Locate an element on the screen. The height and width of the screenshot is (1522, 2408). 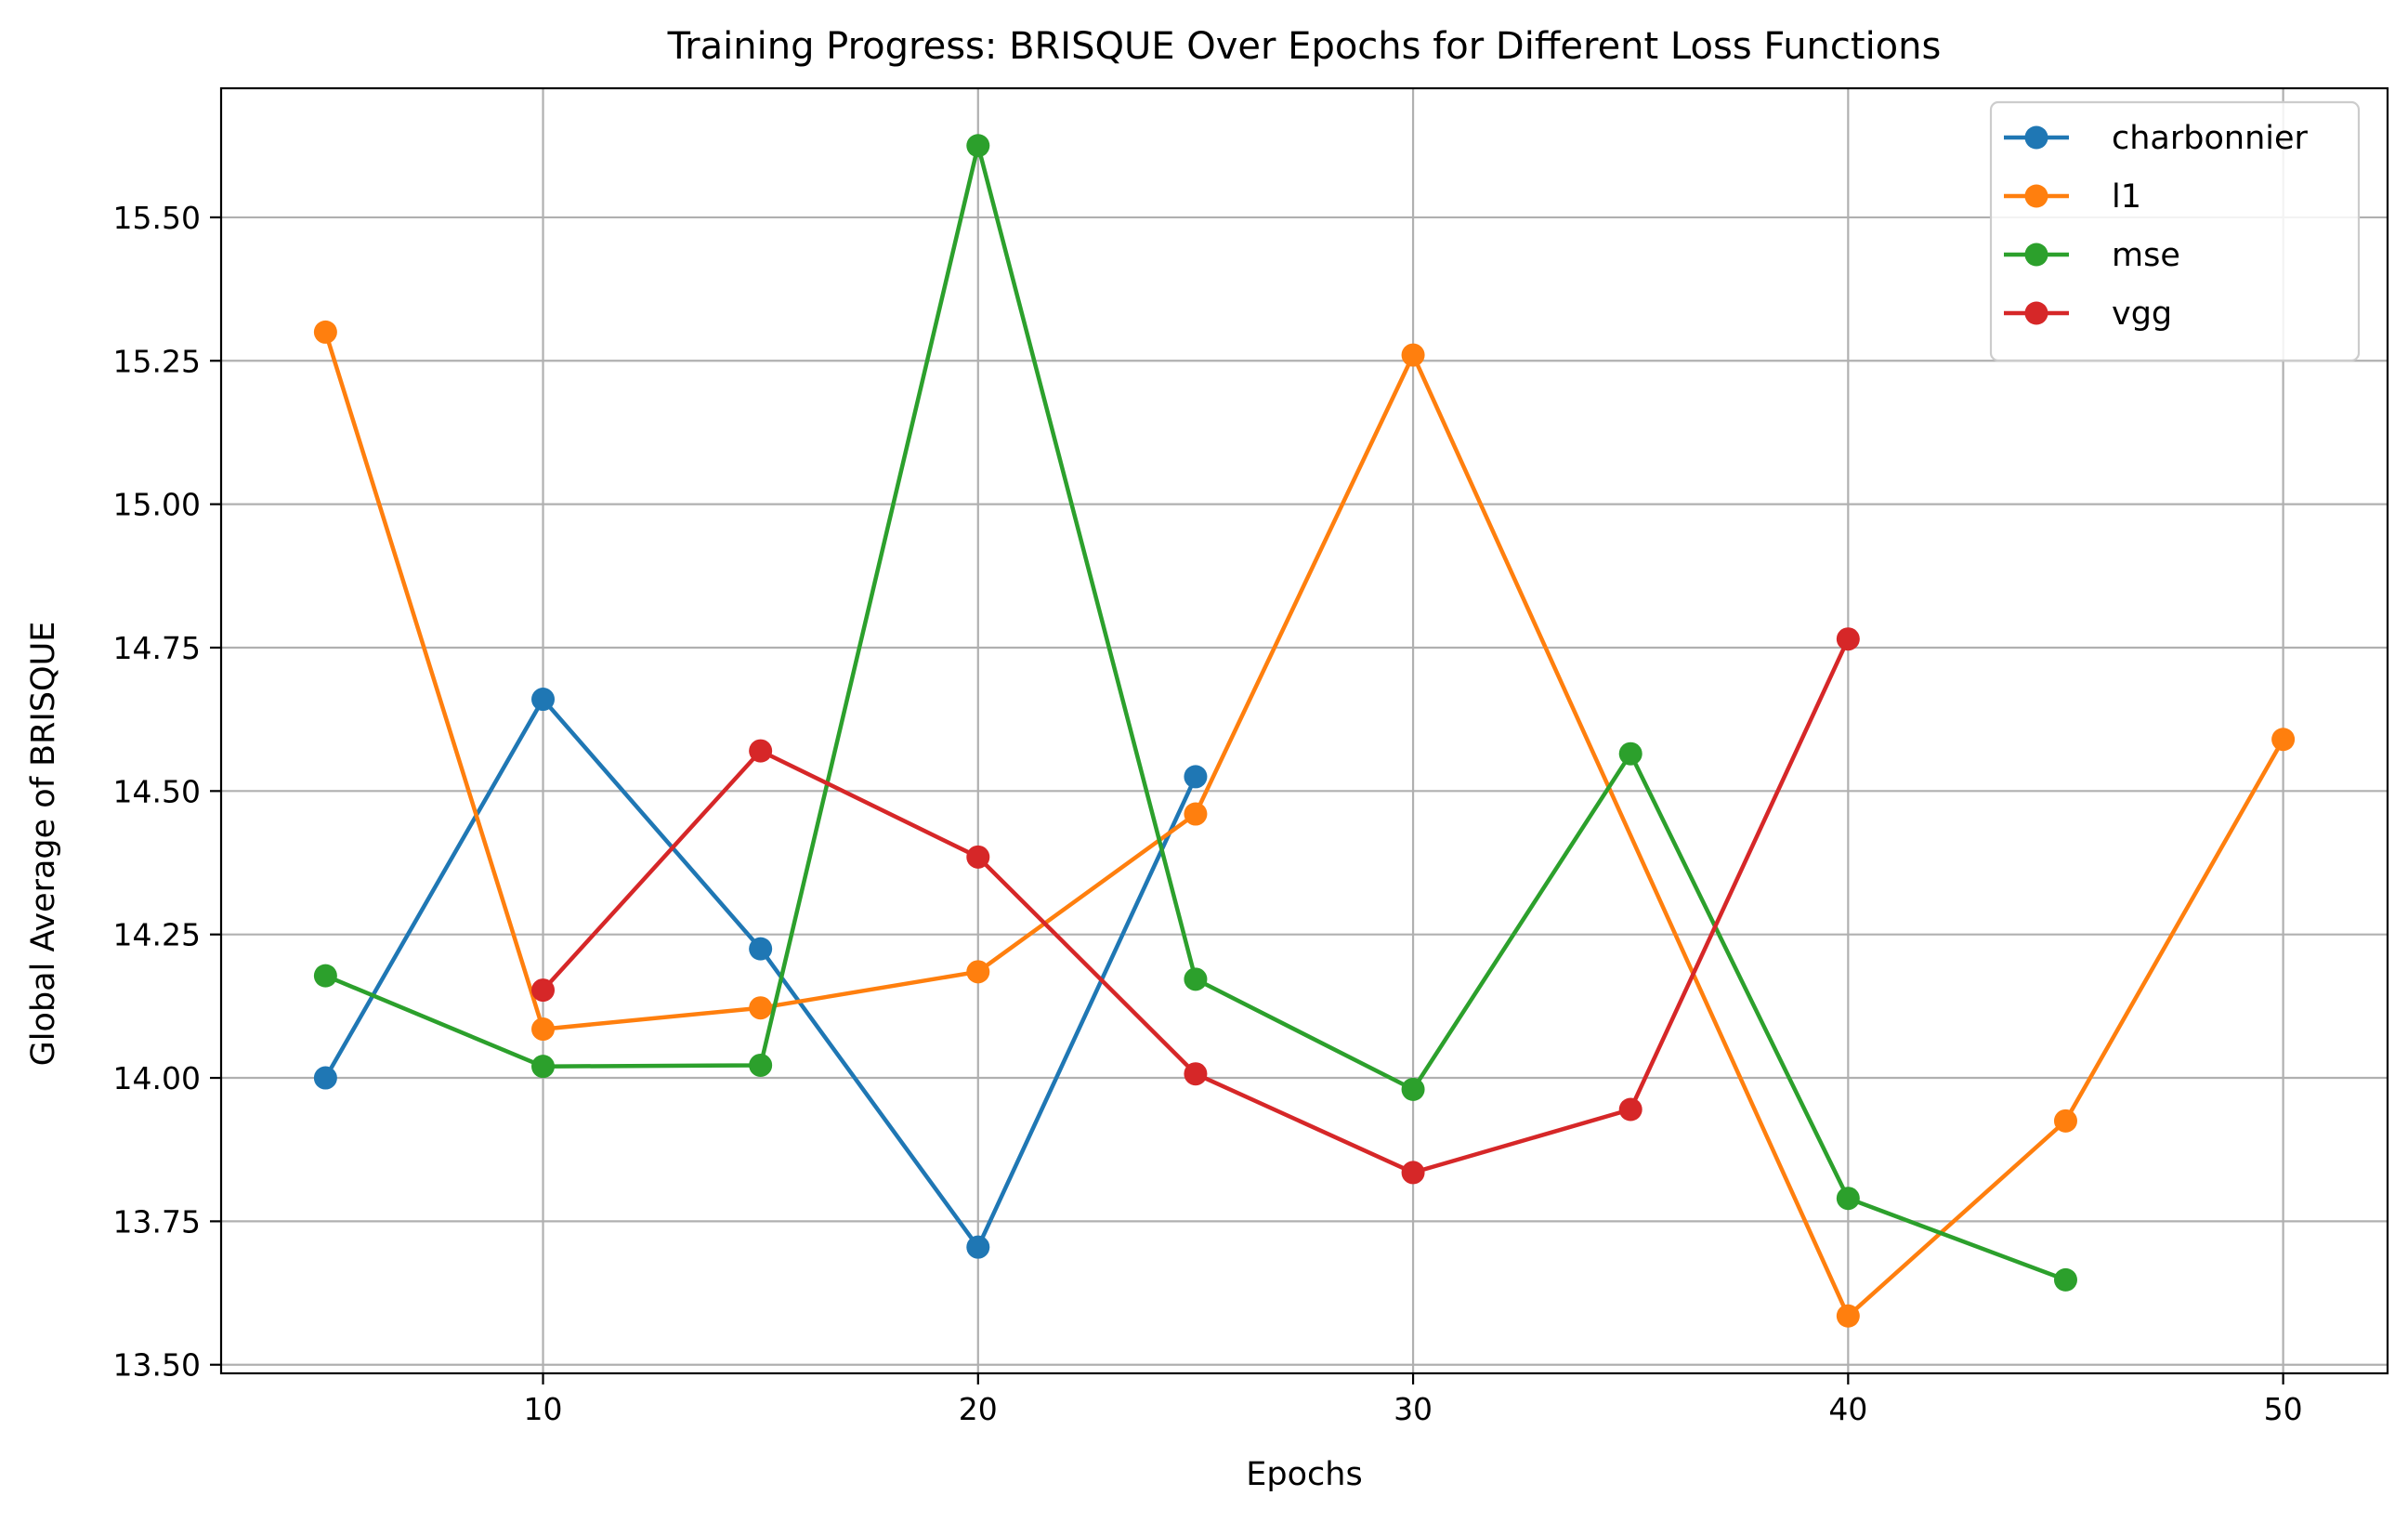
legend-entry-mse: mse is located at coordinates (2092, 256).